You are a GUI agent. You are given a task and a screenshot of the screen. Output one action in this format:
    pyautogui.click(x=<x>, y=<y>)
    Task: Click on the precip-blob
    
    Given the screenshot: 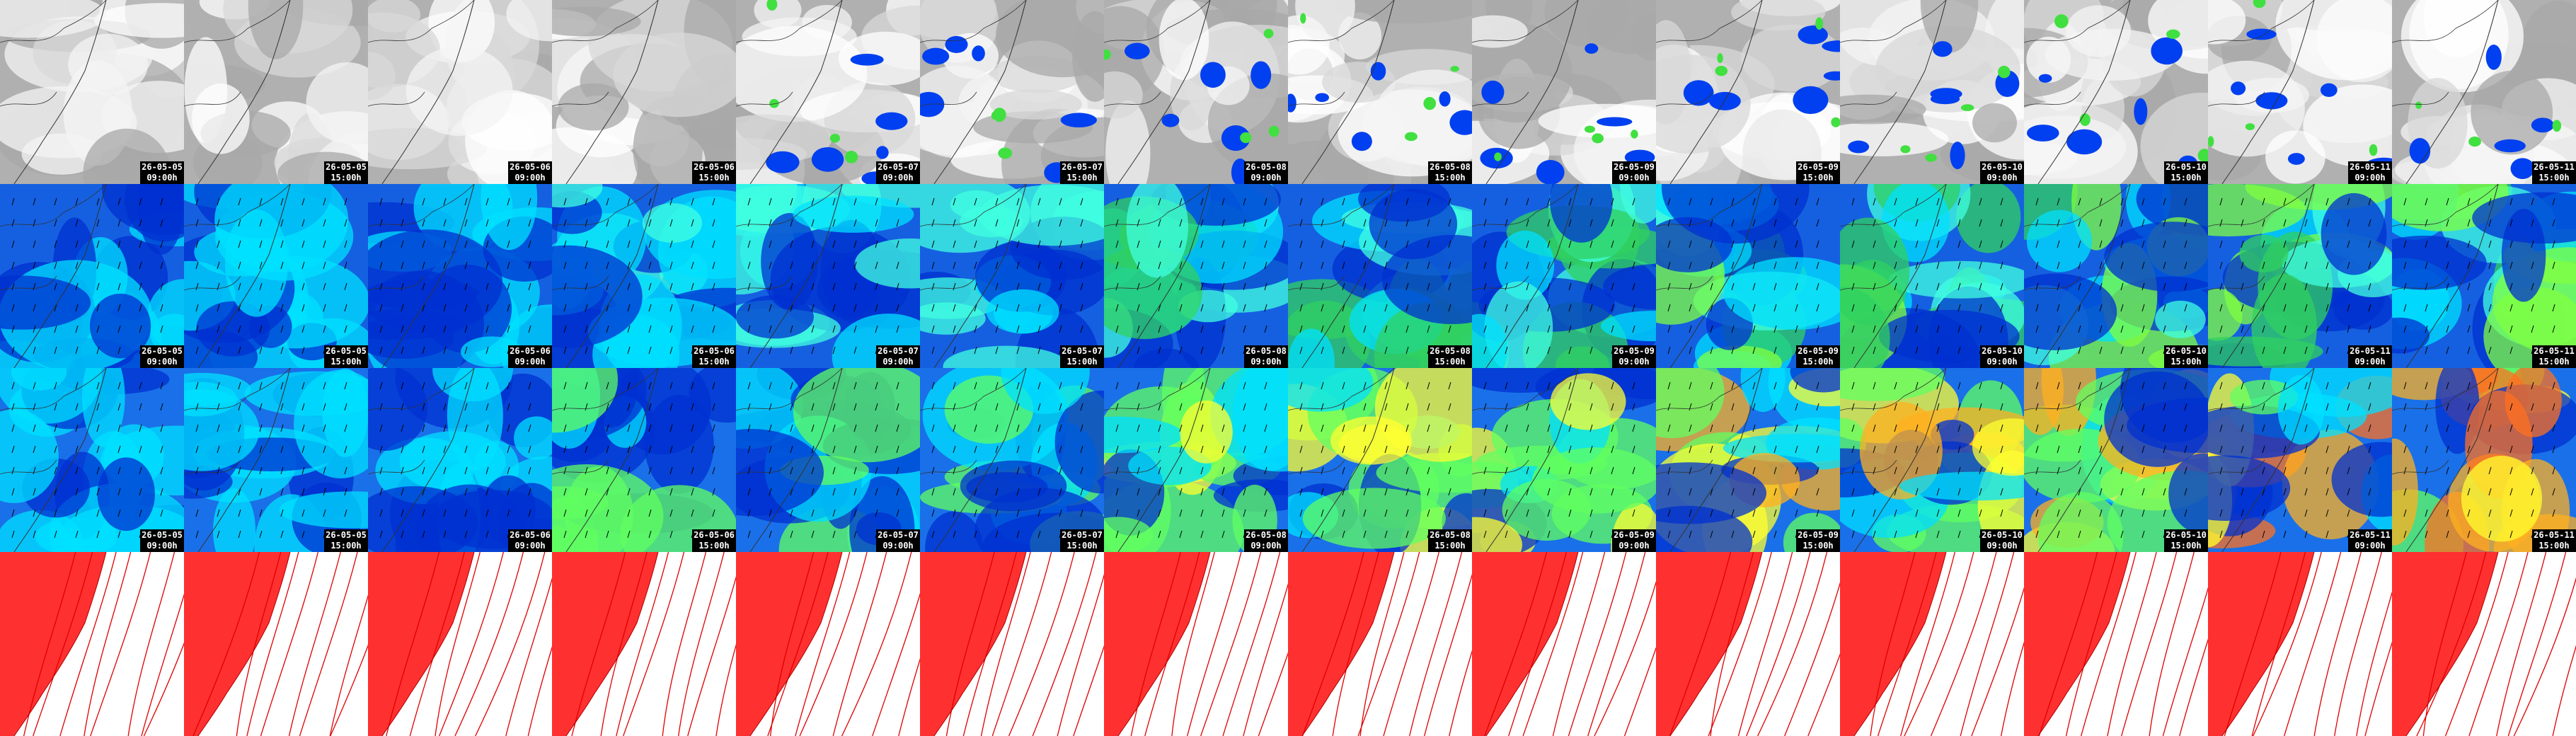 What is the action you would take?
    pyautogui.click(x=2420, y=150)
    